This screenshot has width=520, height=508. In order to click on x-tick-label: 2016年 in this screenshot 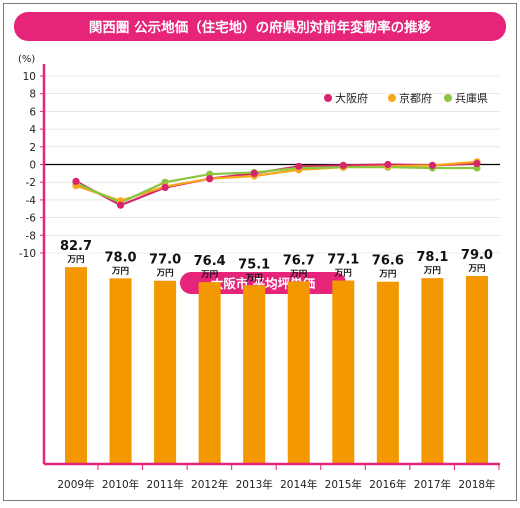, I will do `click(387, 484)`.